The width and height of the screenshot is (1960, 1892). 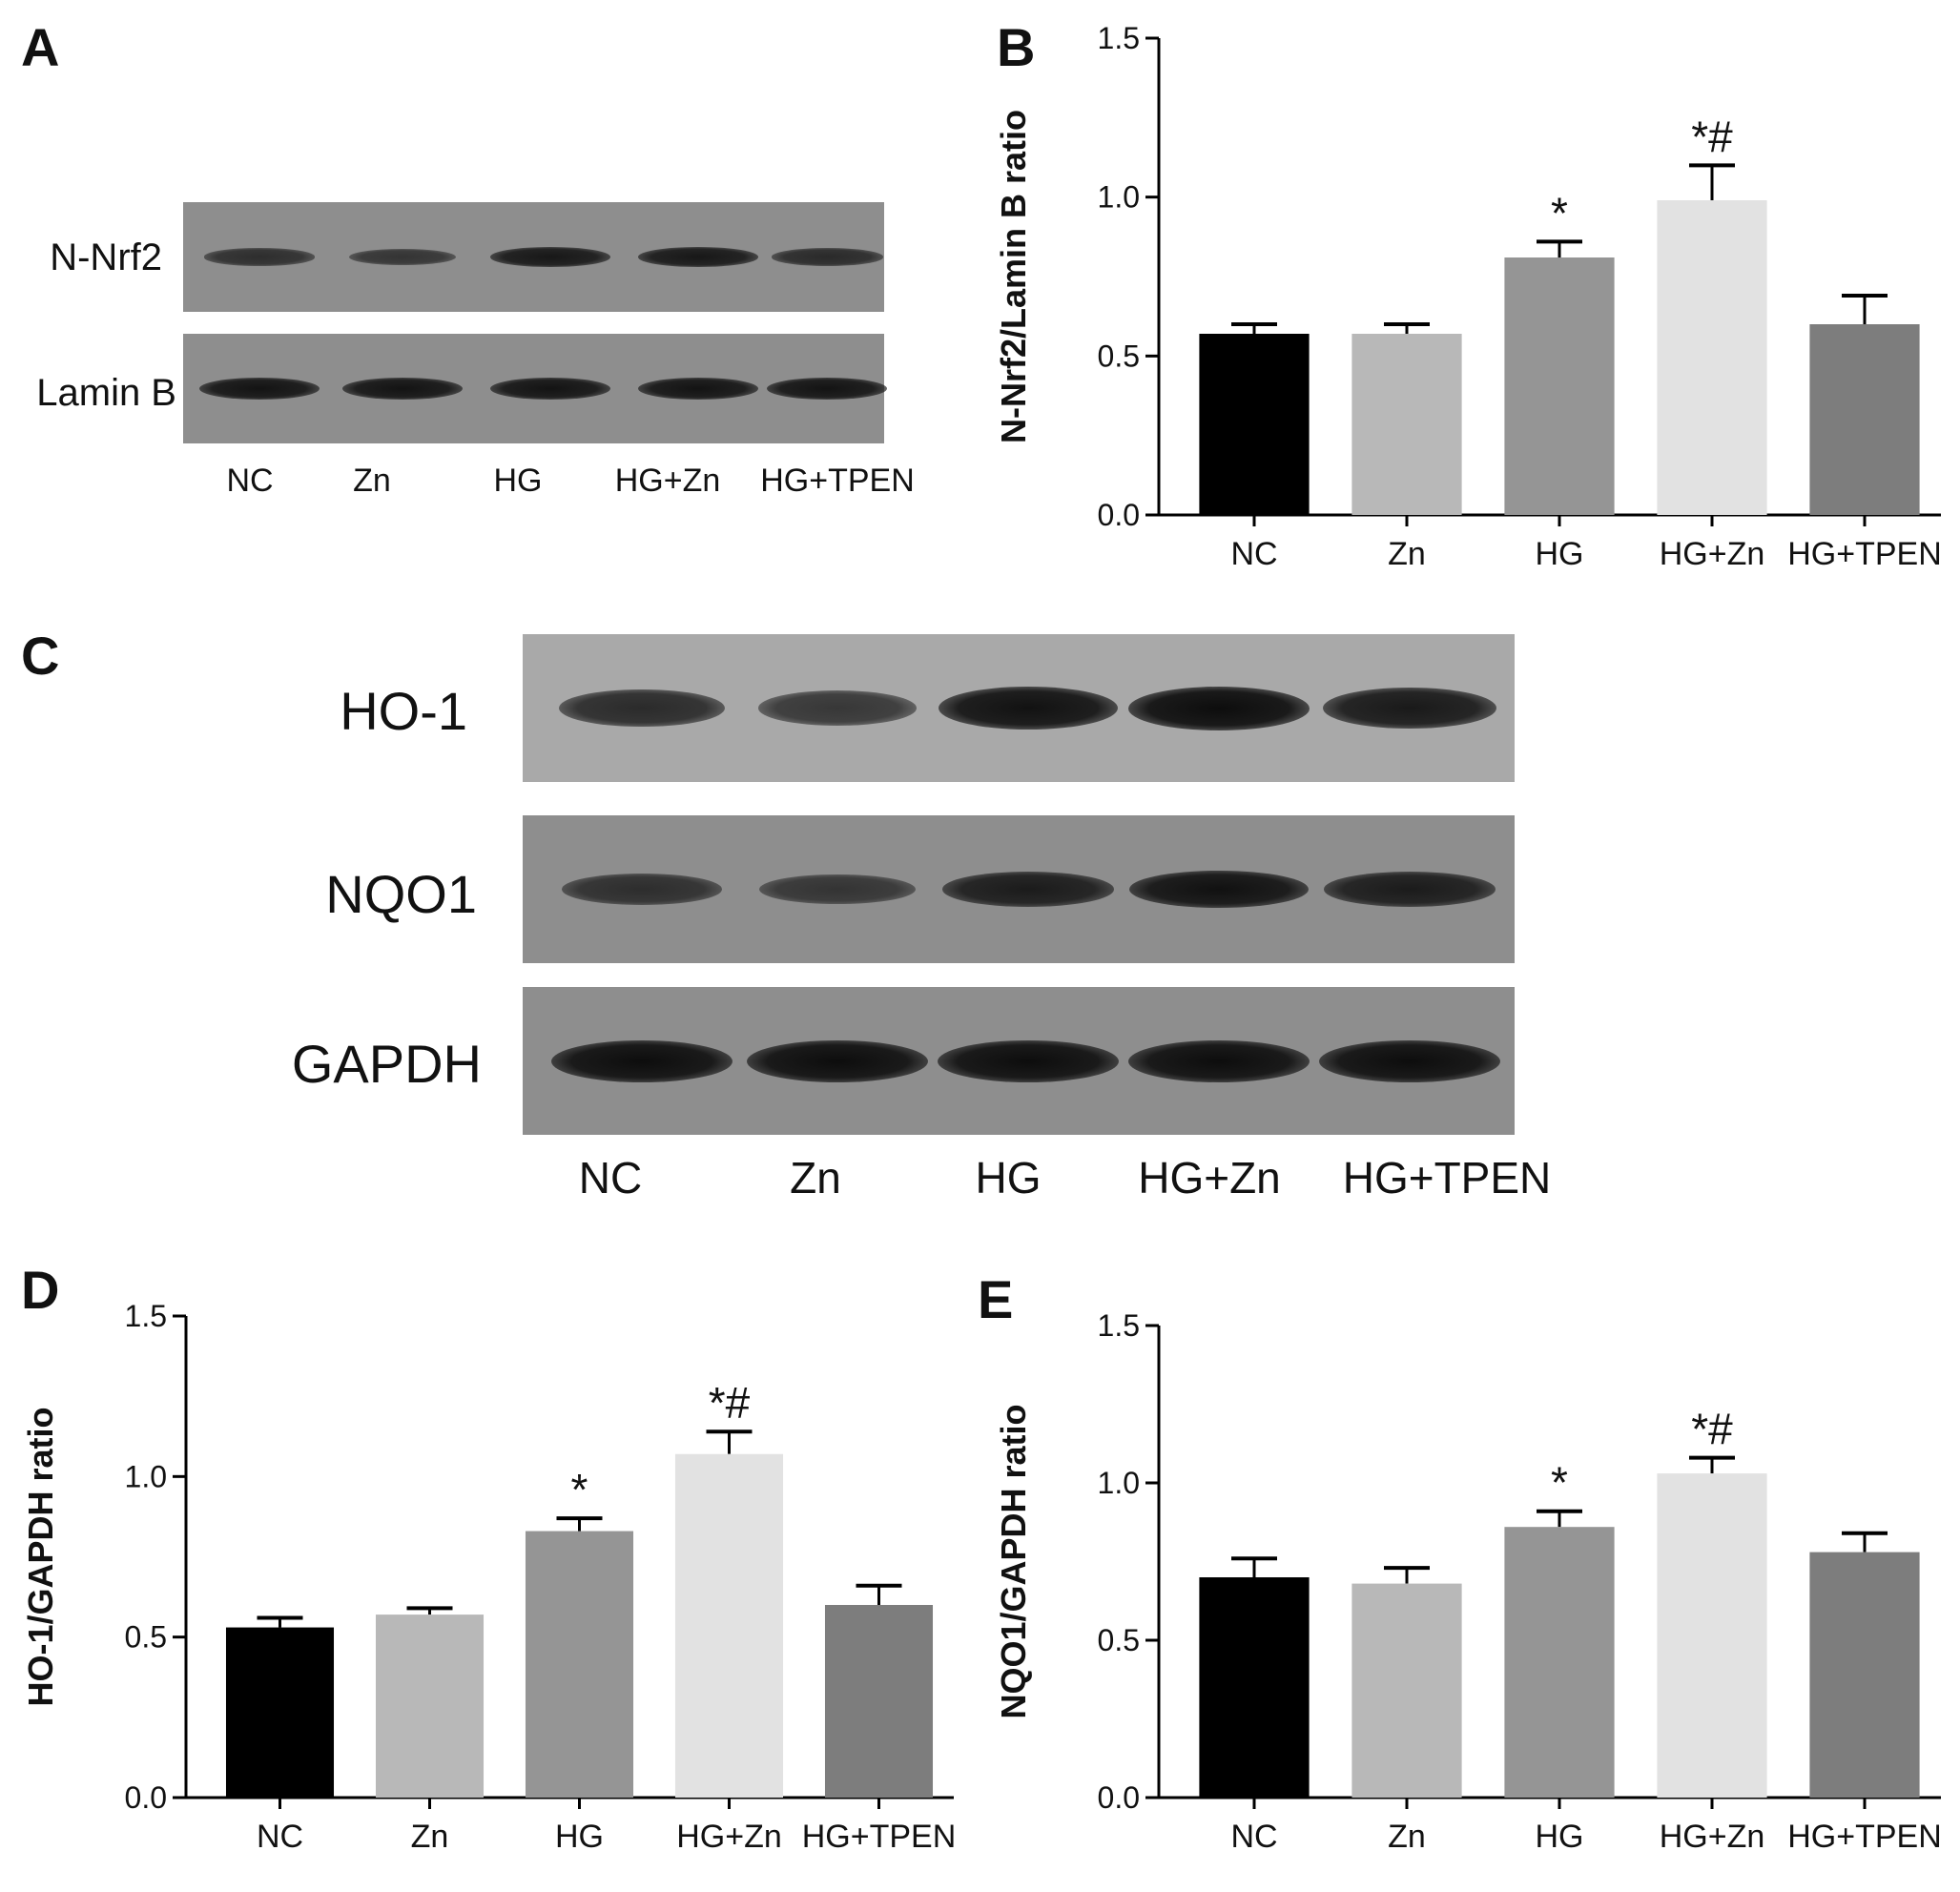 I want to click on blot-label-lamin-b: Lamin B, so click(x=106, y=393).